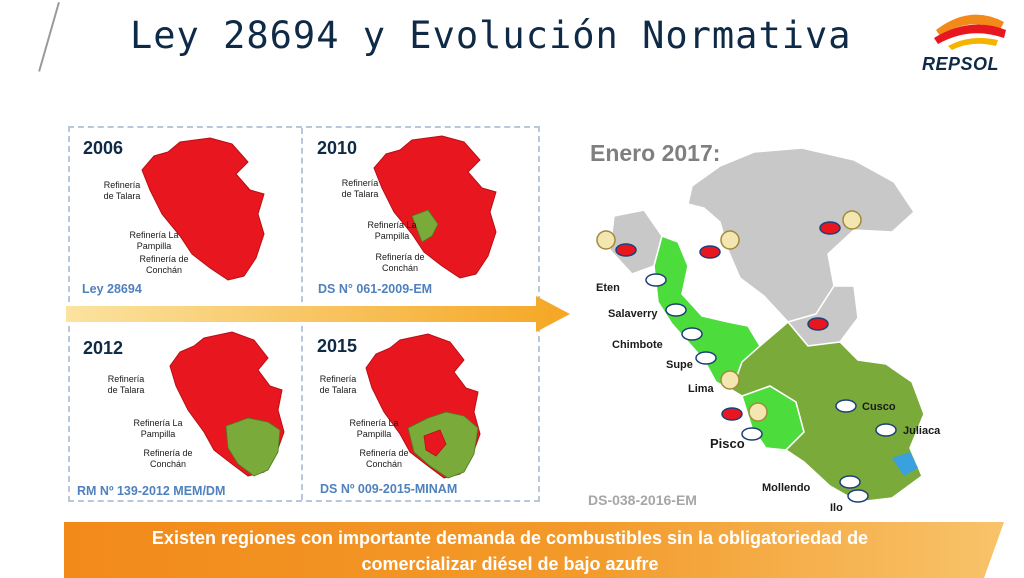  What do you see at coordinates (922, 431) in the screenshot?
I see `city-label: Juliaca` at bounding box center [922, 431].